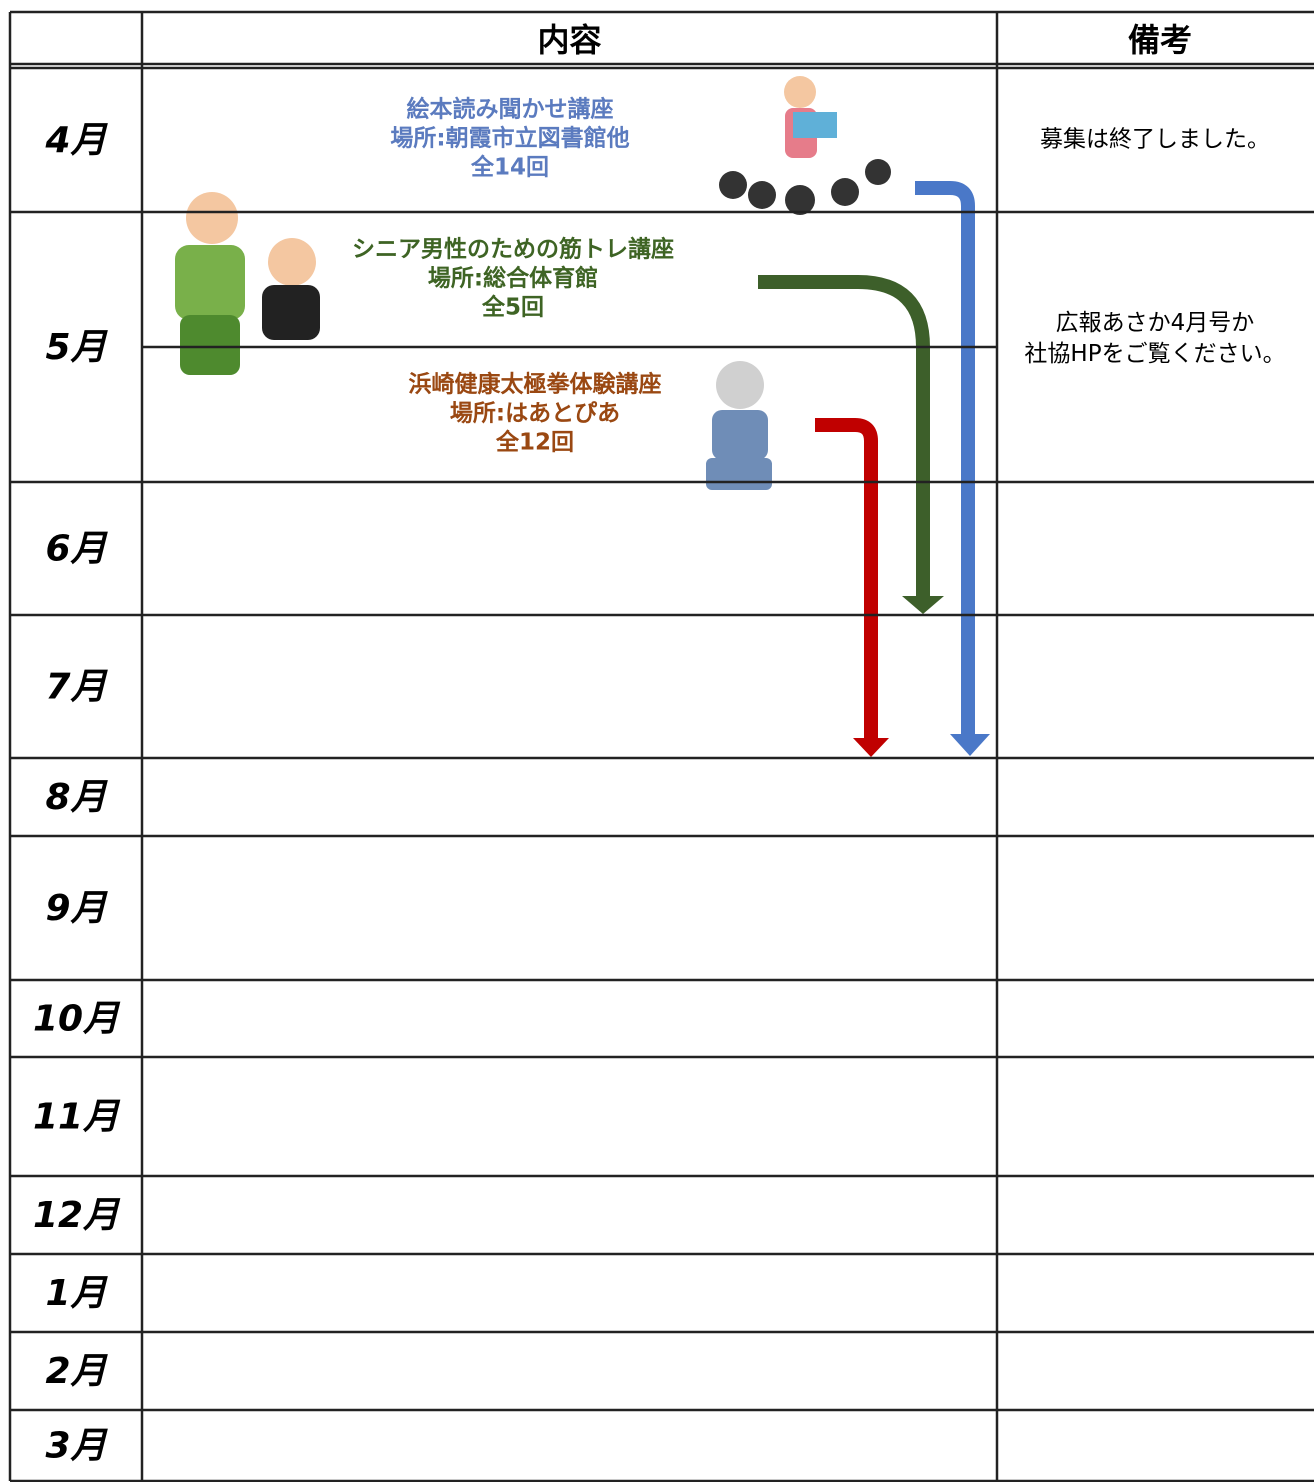 The height and width of the screenshot is (1482, 1314). Describe the element at coordinates (513, 249) in the screenshot. I see `course-title: シニア男性のための筋トレ講座` at that location.